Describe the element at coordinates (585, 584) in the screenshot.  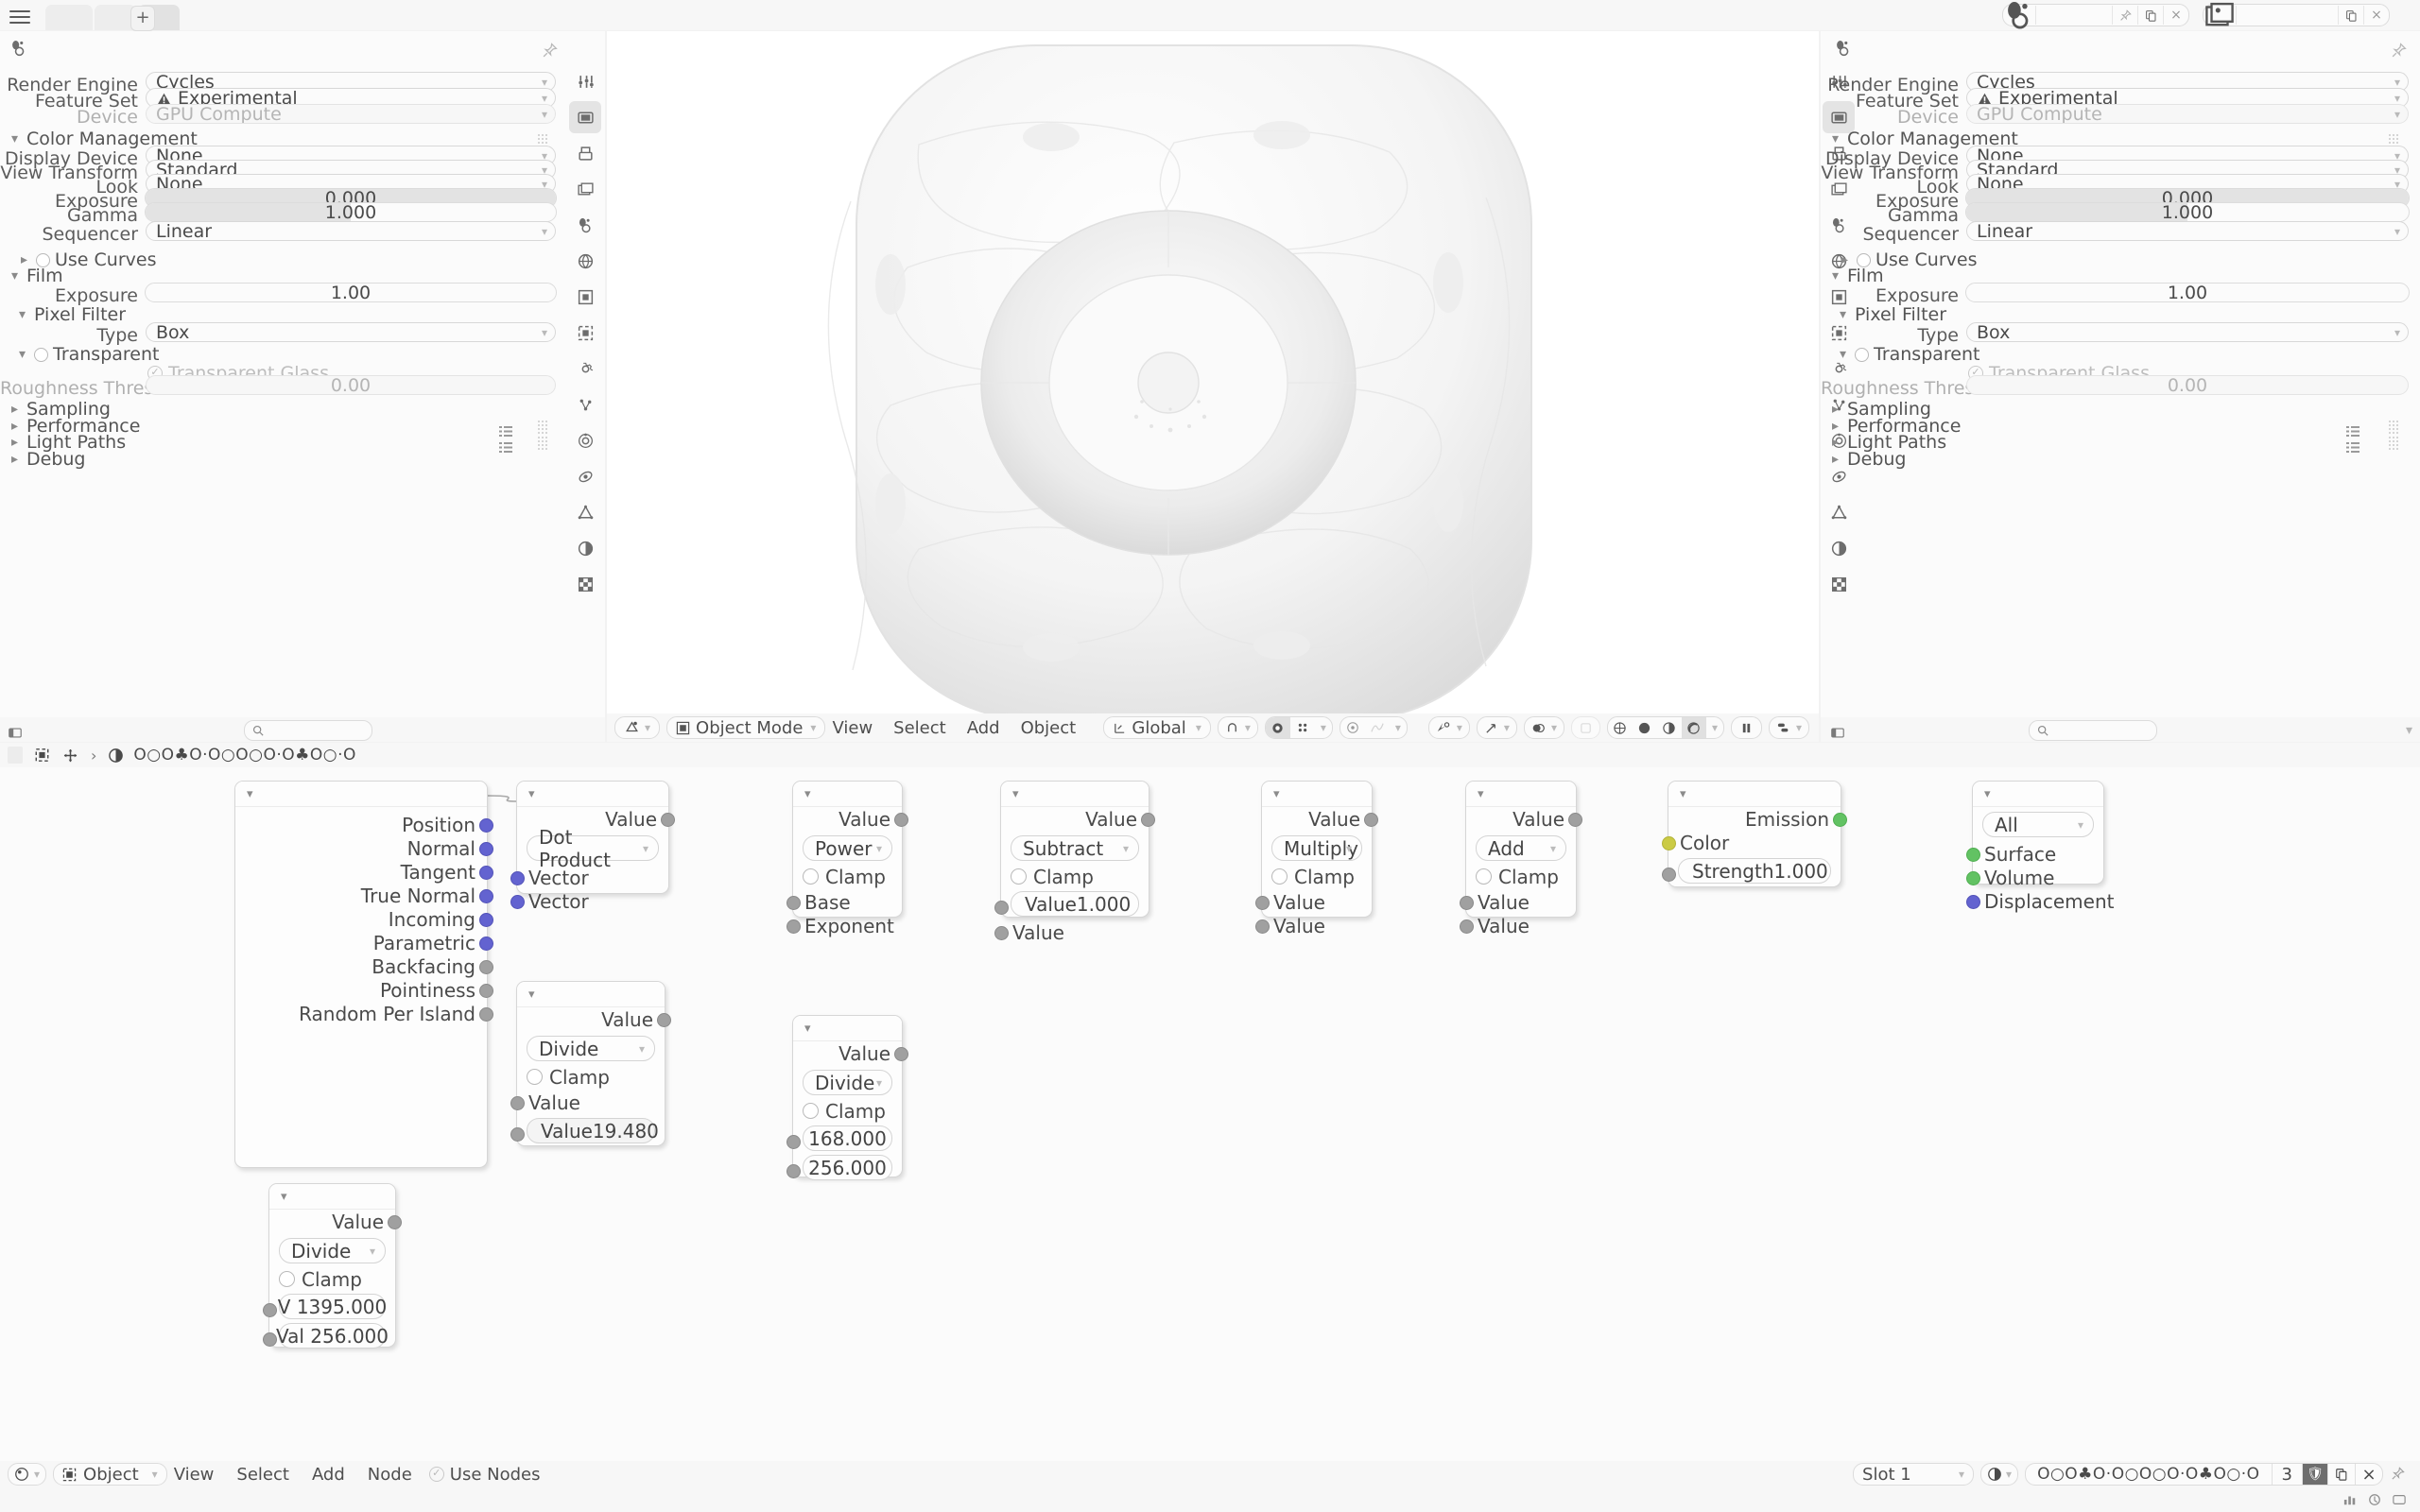
I see `properties-tab-texture` at that location.